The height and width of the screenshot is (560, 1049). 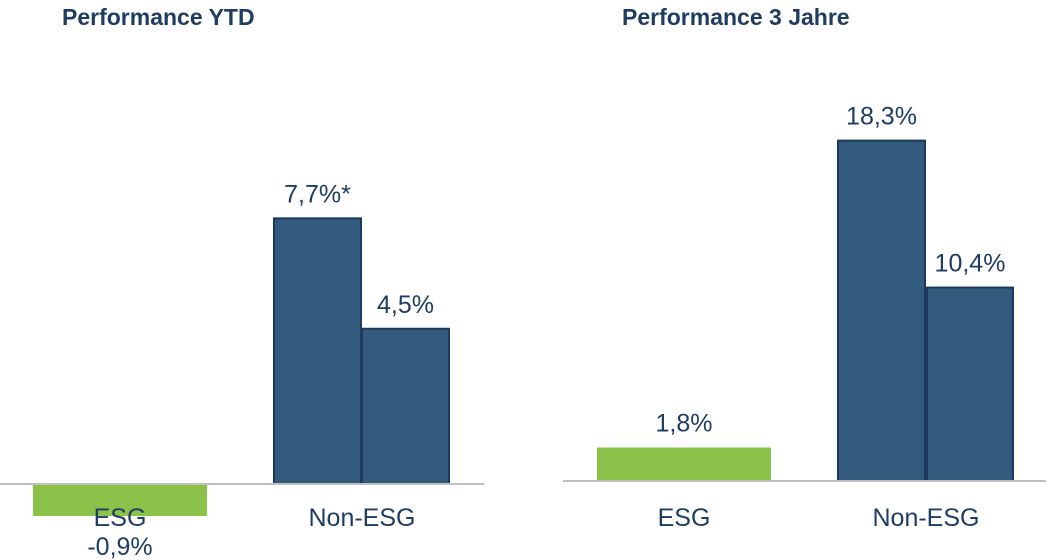 What do you see at coordinates (119, 546) in the screenshot?
I see `data-label-ytd-0: -0,9%` at bounding box center [119, 546].